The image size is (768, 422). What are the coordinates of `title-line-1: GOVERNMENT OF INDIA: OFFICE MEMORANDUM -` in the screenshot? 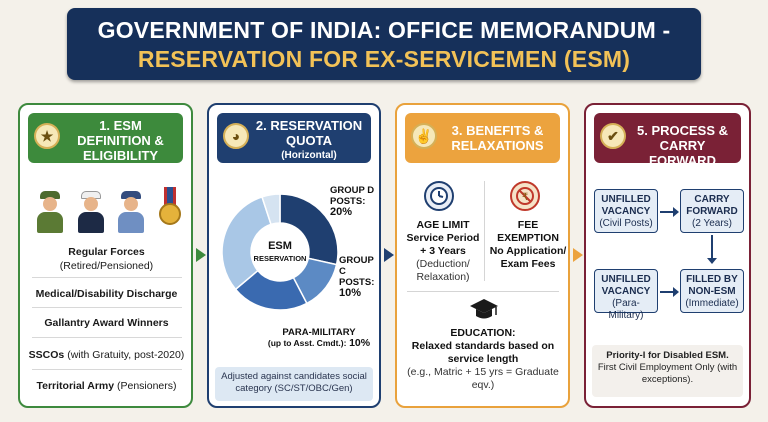 It's located at (384, 30).